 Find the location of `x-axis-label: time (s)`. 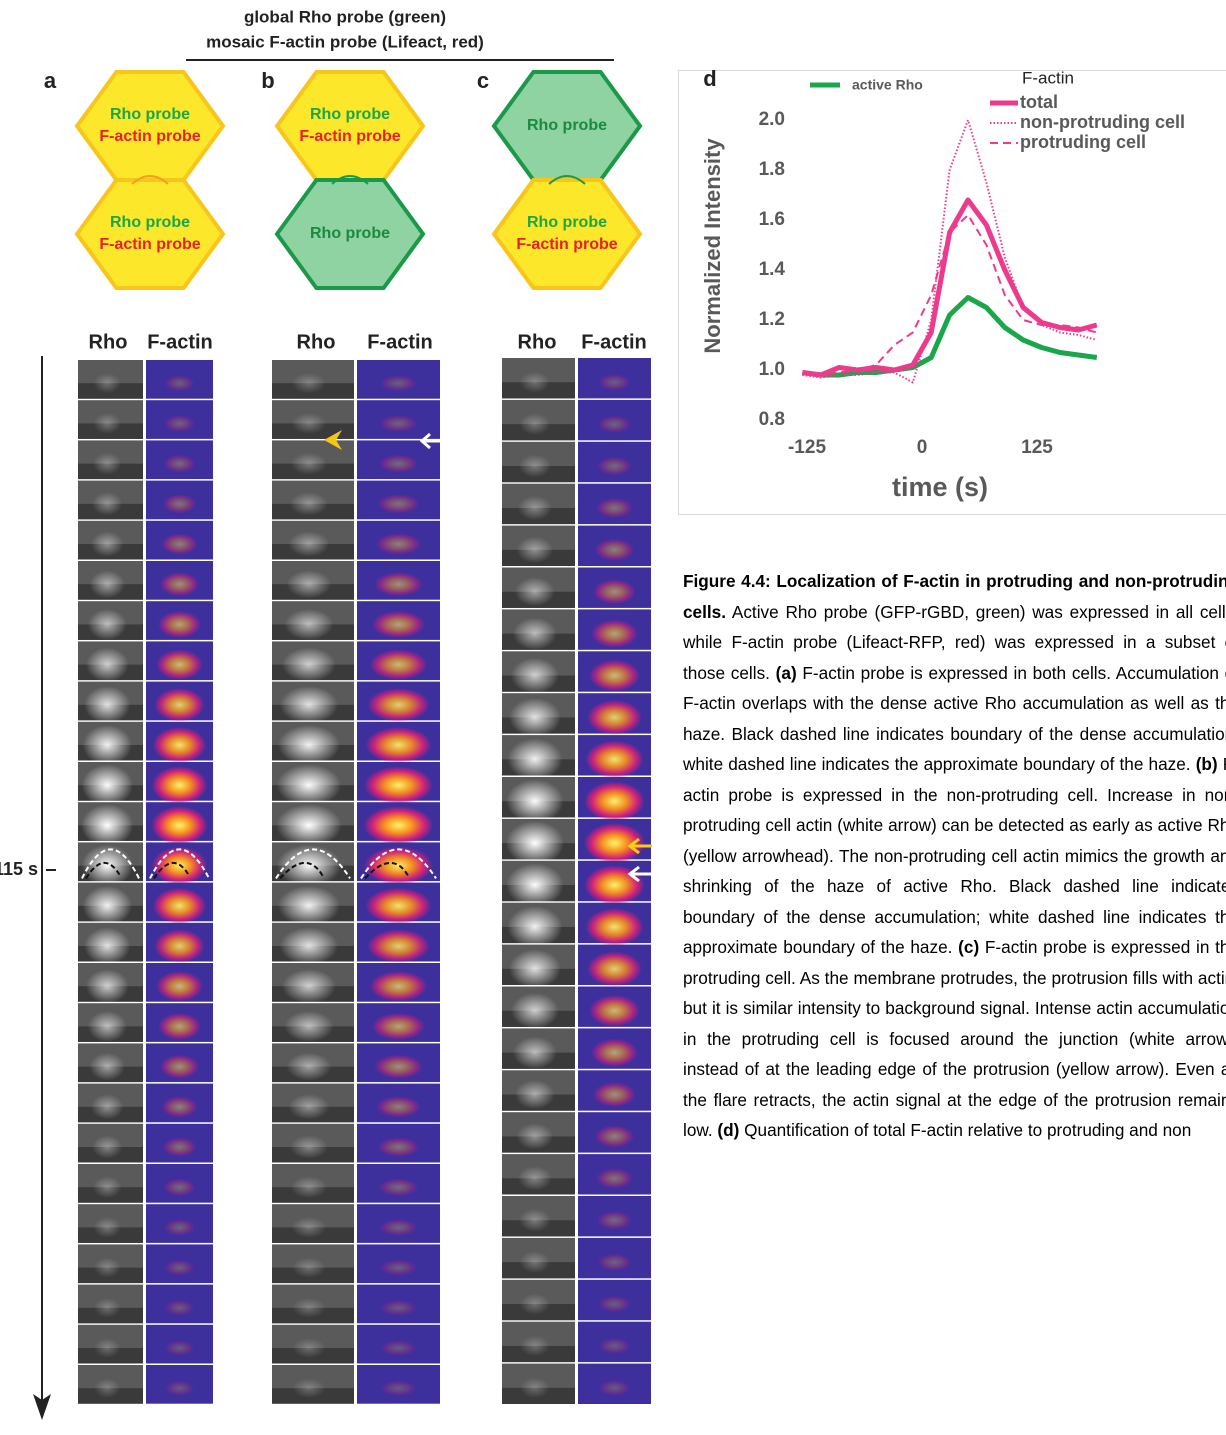

x-axis-label: time (s) is located at coordinates (940, 487).